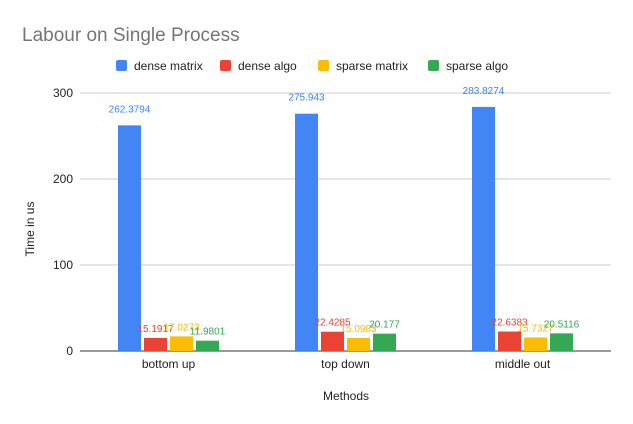 The height and width of the screenshot is (424, 633). I want to click on data-label: 262.3794, so click(130, 109).